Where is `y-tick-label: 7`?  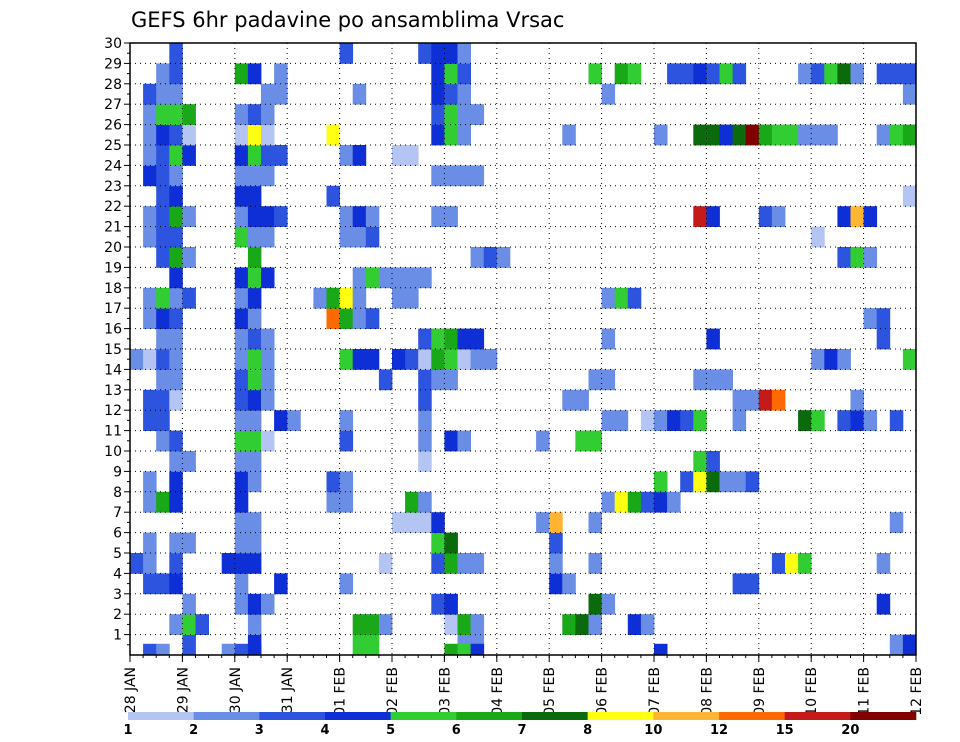
y-tick-label: 7 is located at coordinates (117, 513).